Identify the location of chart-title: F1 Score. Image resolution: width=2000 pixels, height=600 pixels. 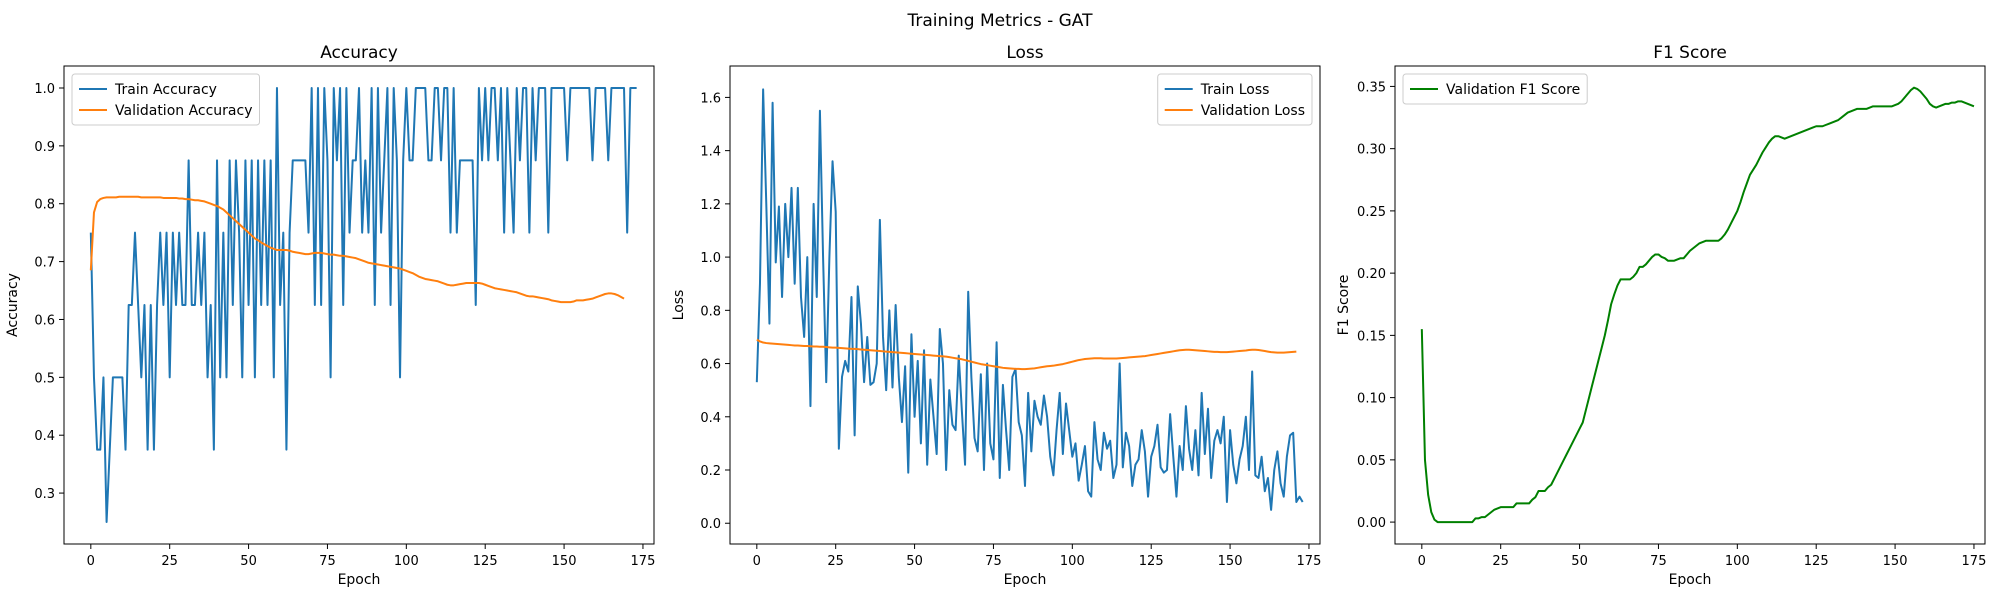
(1690, 53).